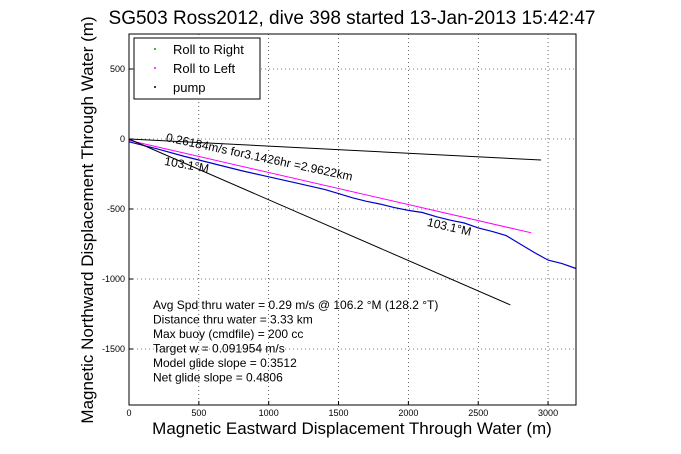 The height and width of the screenshot is (454, 681). I want to click on stat-line: Distance thru water = 3.33 km, so click(233, 320).